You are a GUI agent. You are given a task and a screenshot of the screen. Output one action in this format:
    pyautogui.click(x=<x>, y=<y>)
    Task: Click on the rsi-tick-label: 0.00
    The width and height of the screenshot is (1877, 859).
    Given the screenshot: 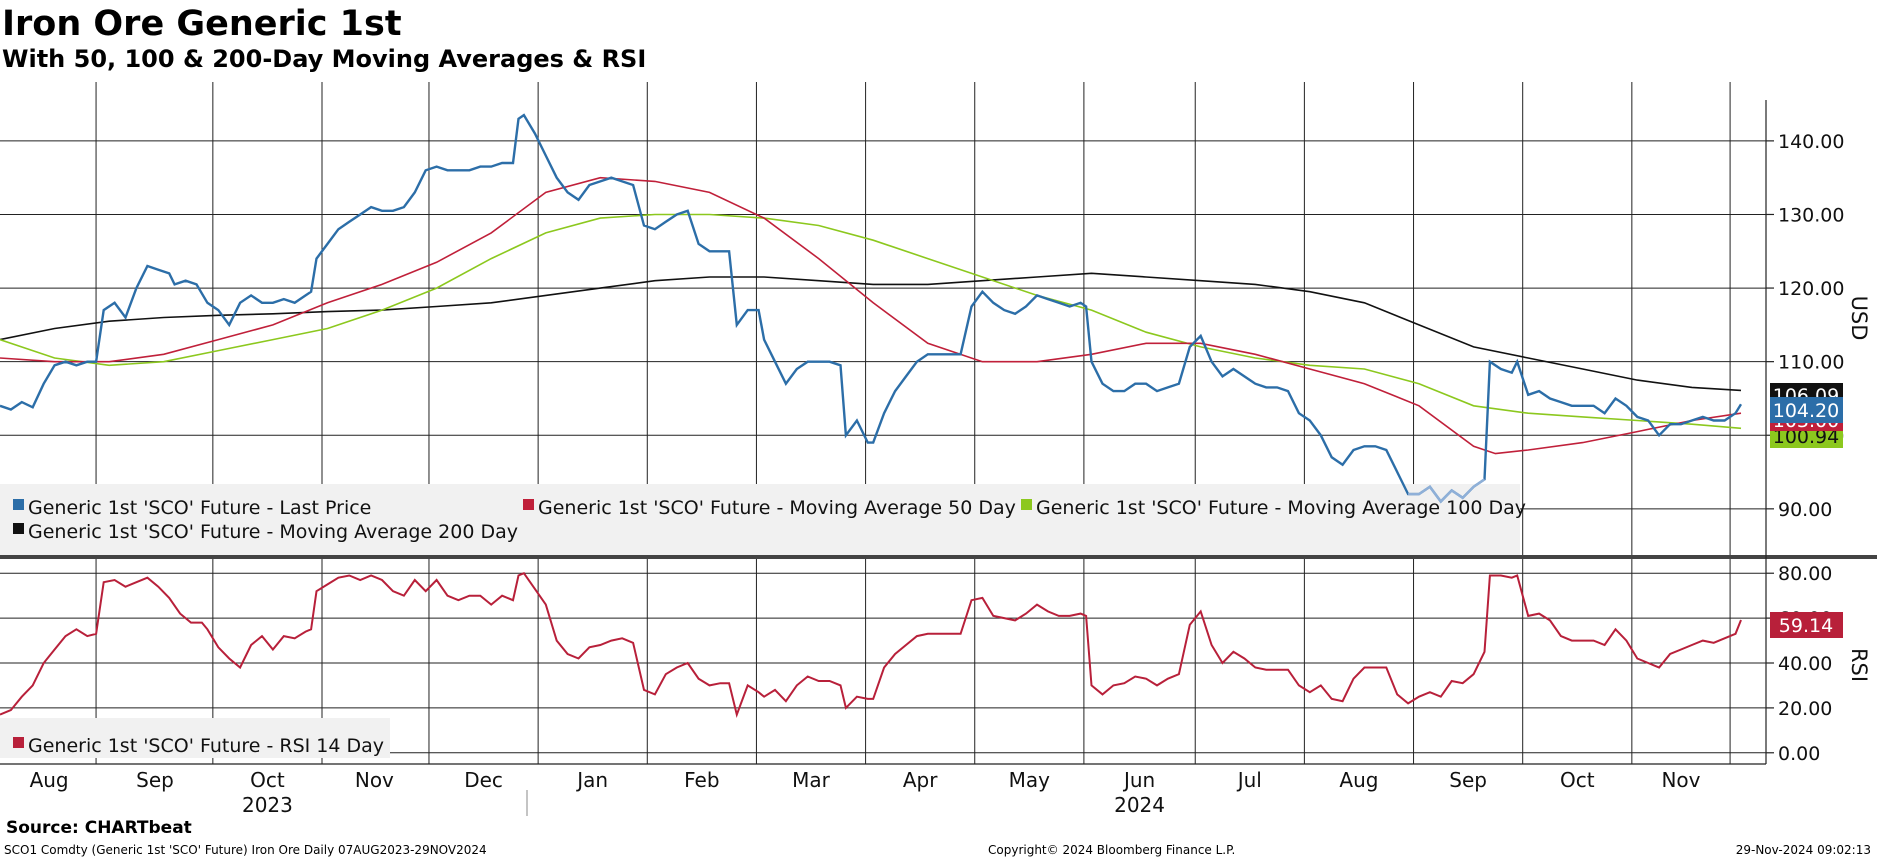 What is the action you would take?
    pyautogui.click(x=1799, y=754)
    